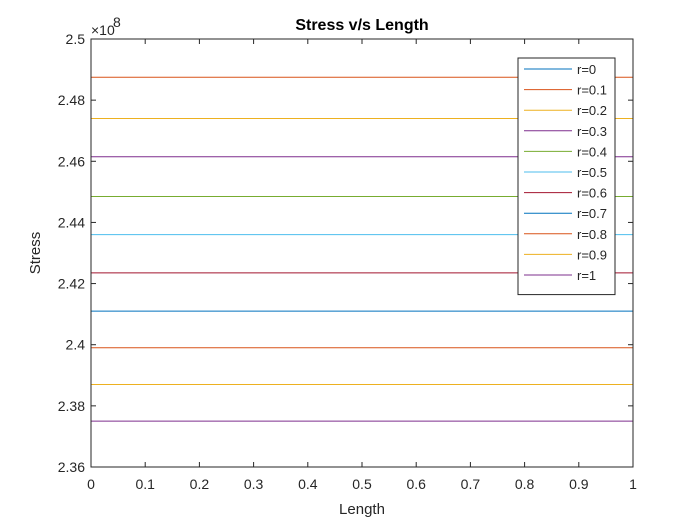 This screenshot has width=700, height=525. What do you see at coordinates (592, 172) in the screenshot?
I see `legend-label: r=0.5` at bounding box center [592, 172].